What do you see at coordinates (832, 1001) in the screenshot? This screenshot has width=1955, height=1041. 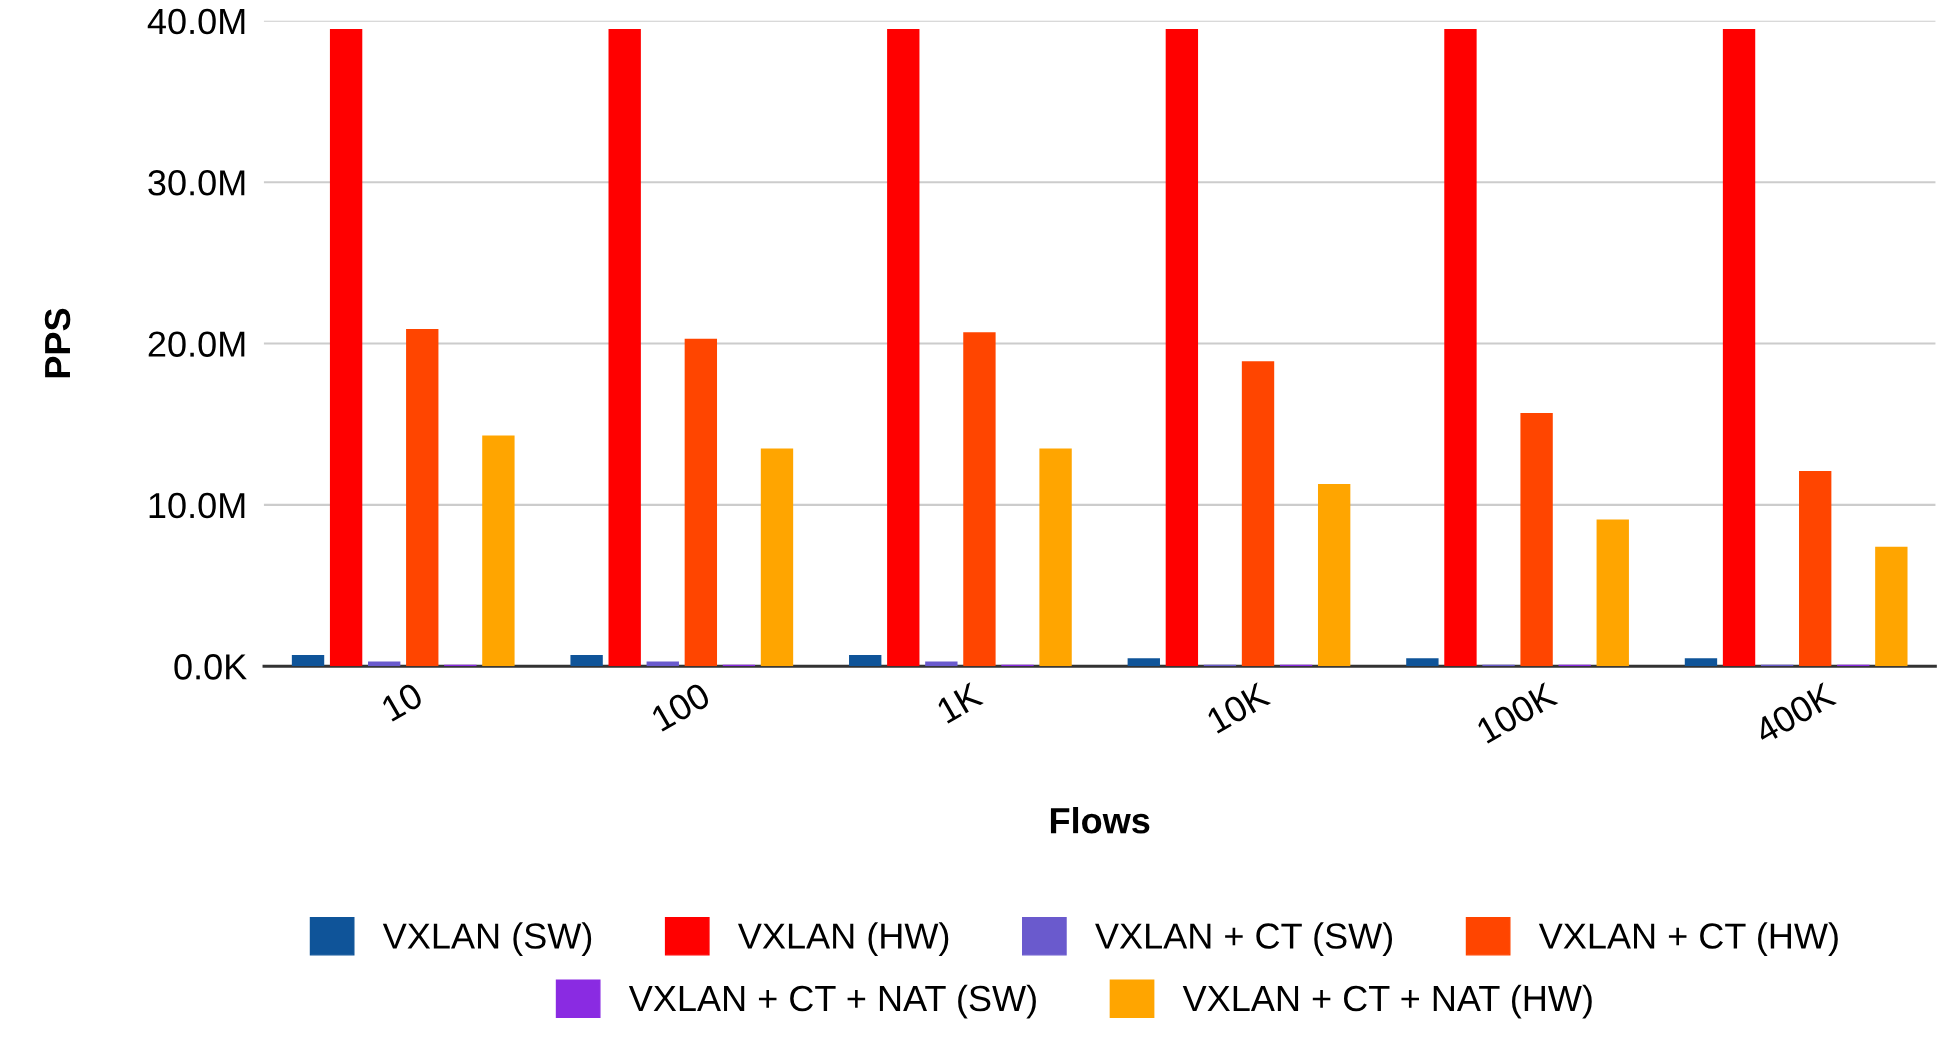 I see `legend-label: VXLAN + CT + NAT (SW)` at bounding box center [832, 1001].